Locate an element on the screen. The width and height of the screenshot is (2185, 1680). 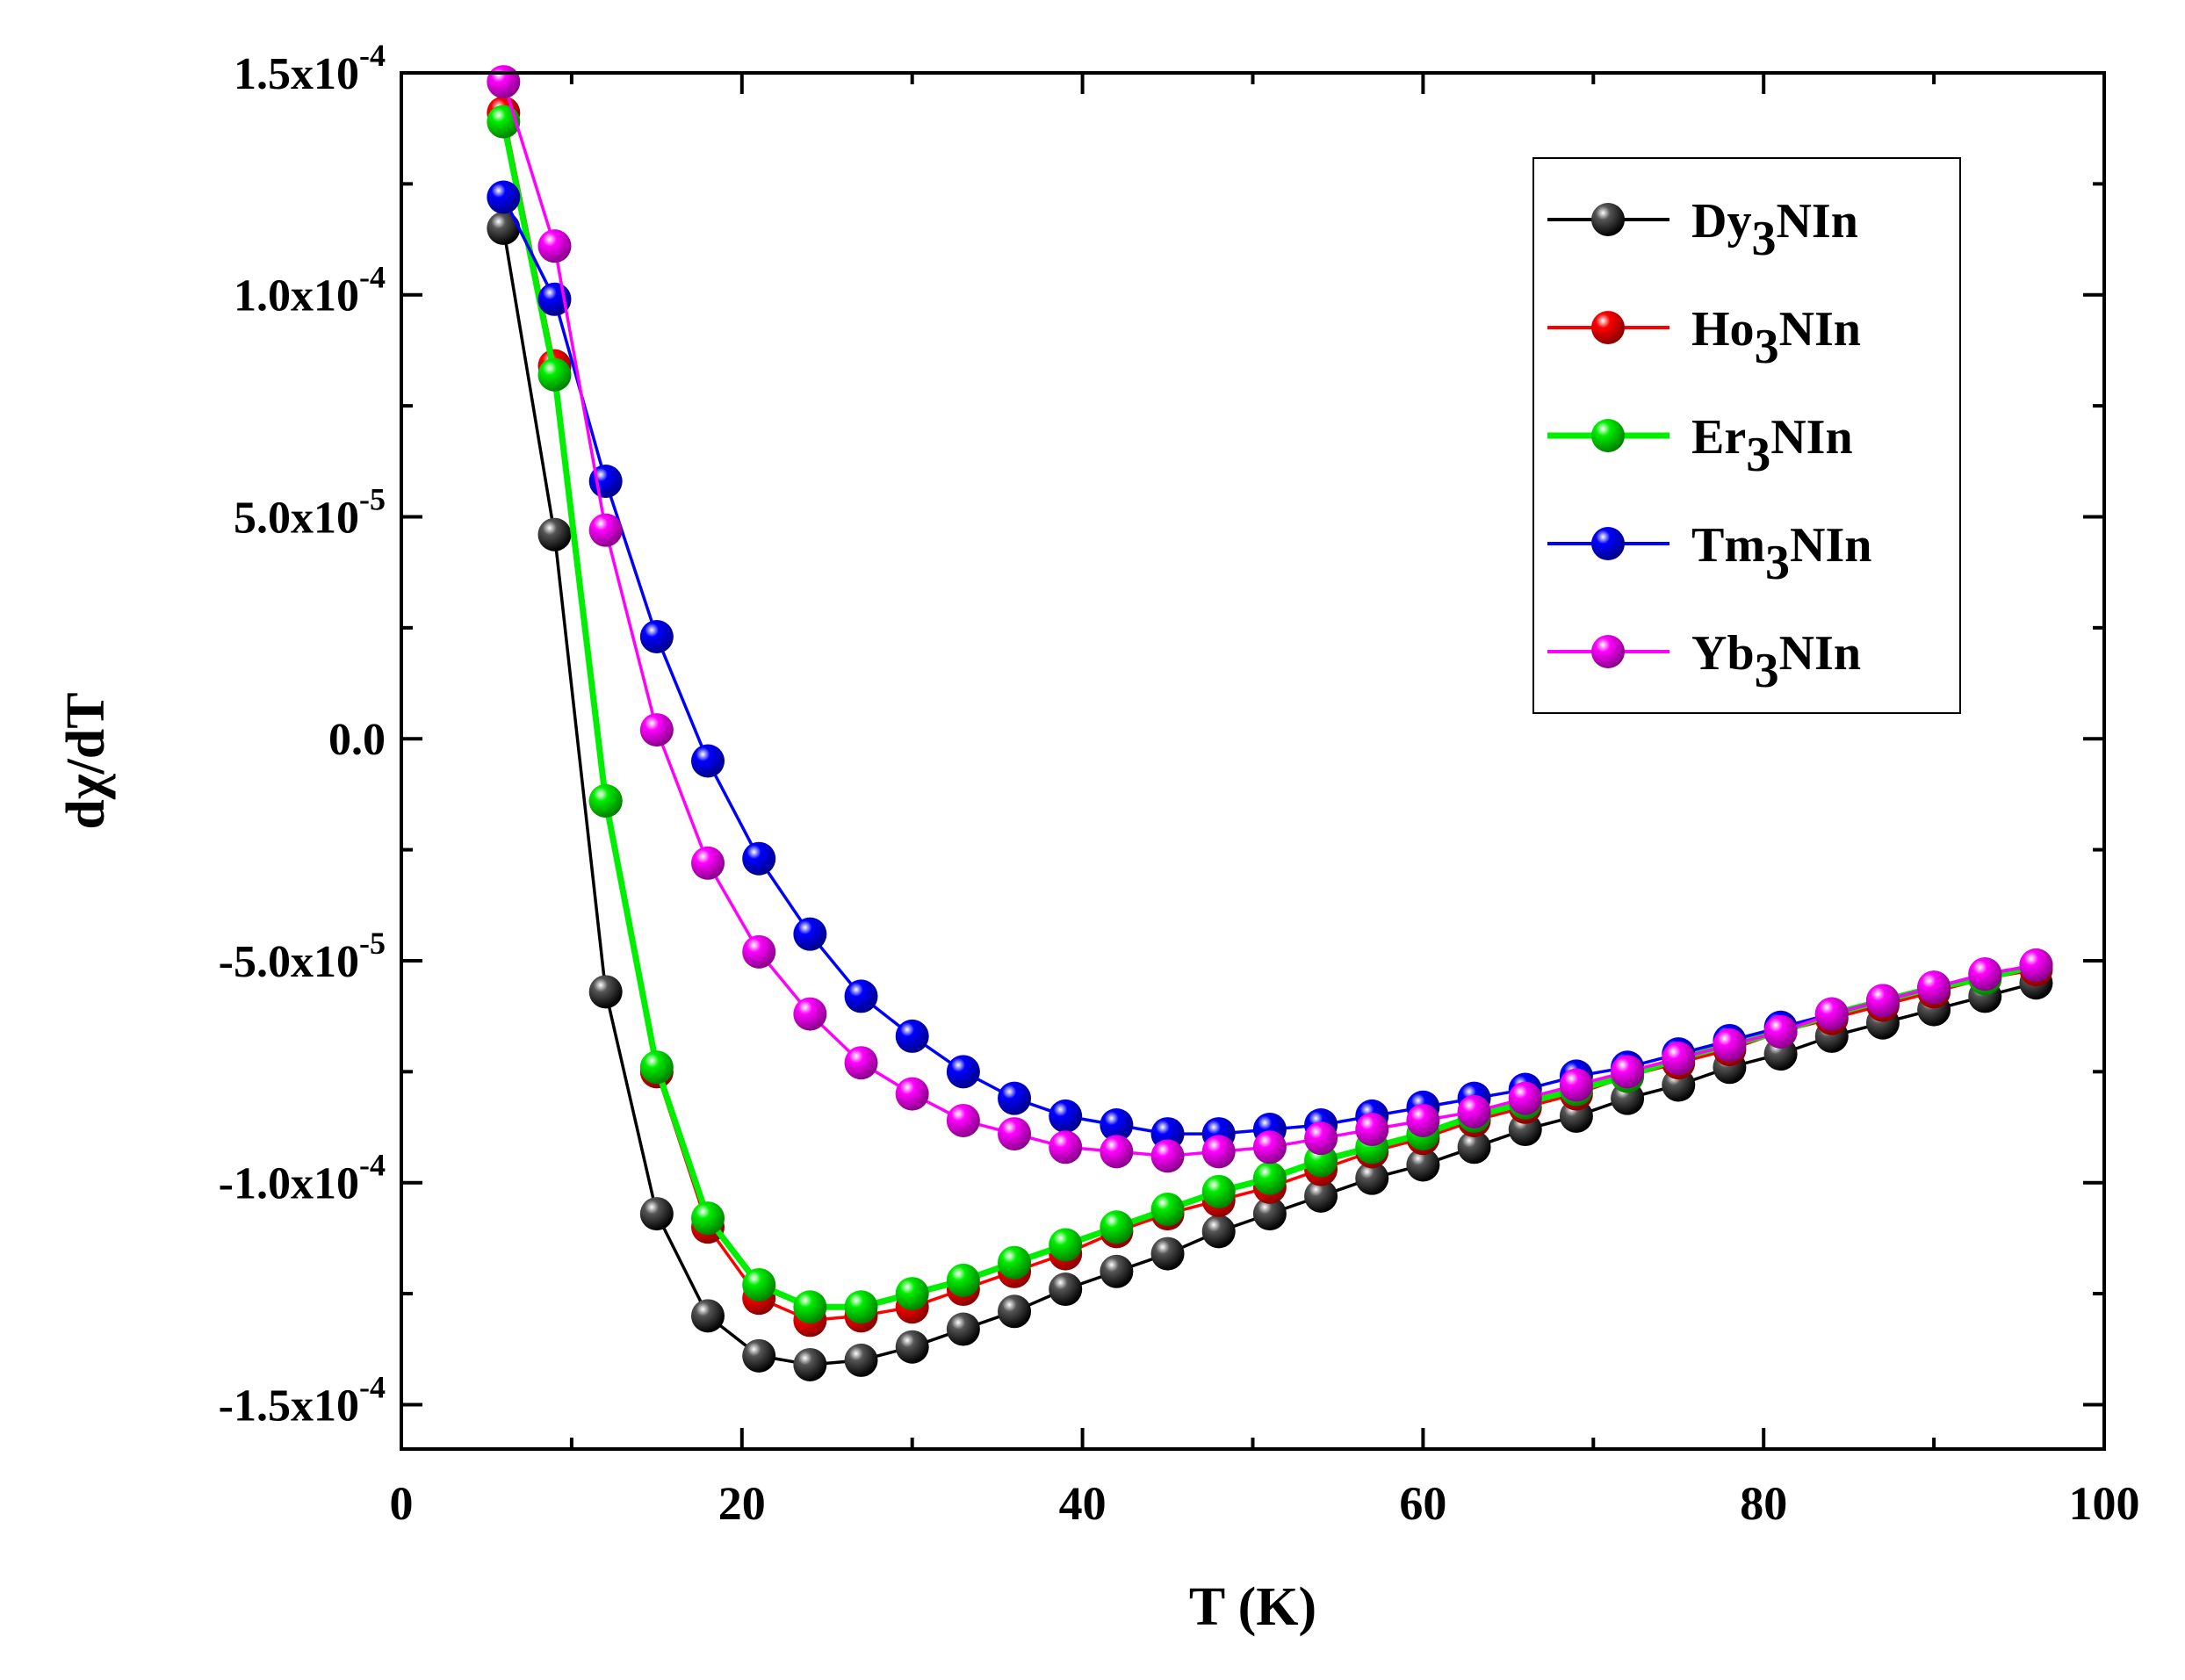
legend-label: Ho3NIn is located at coordinates (1776, 338).